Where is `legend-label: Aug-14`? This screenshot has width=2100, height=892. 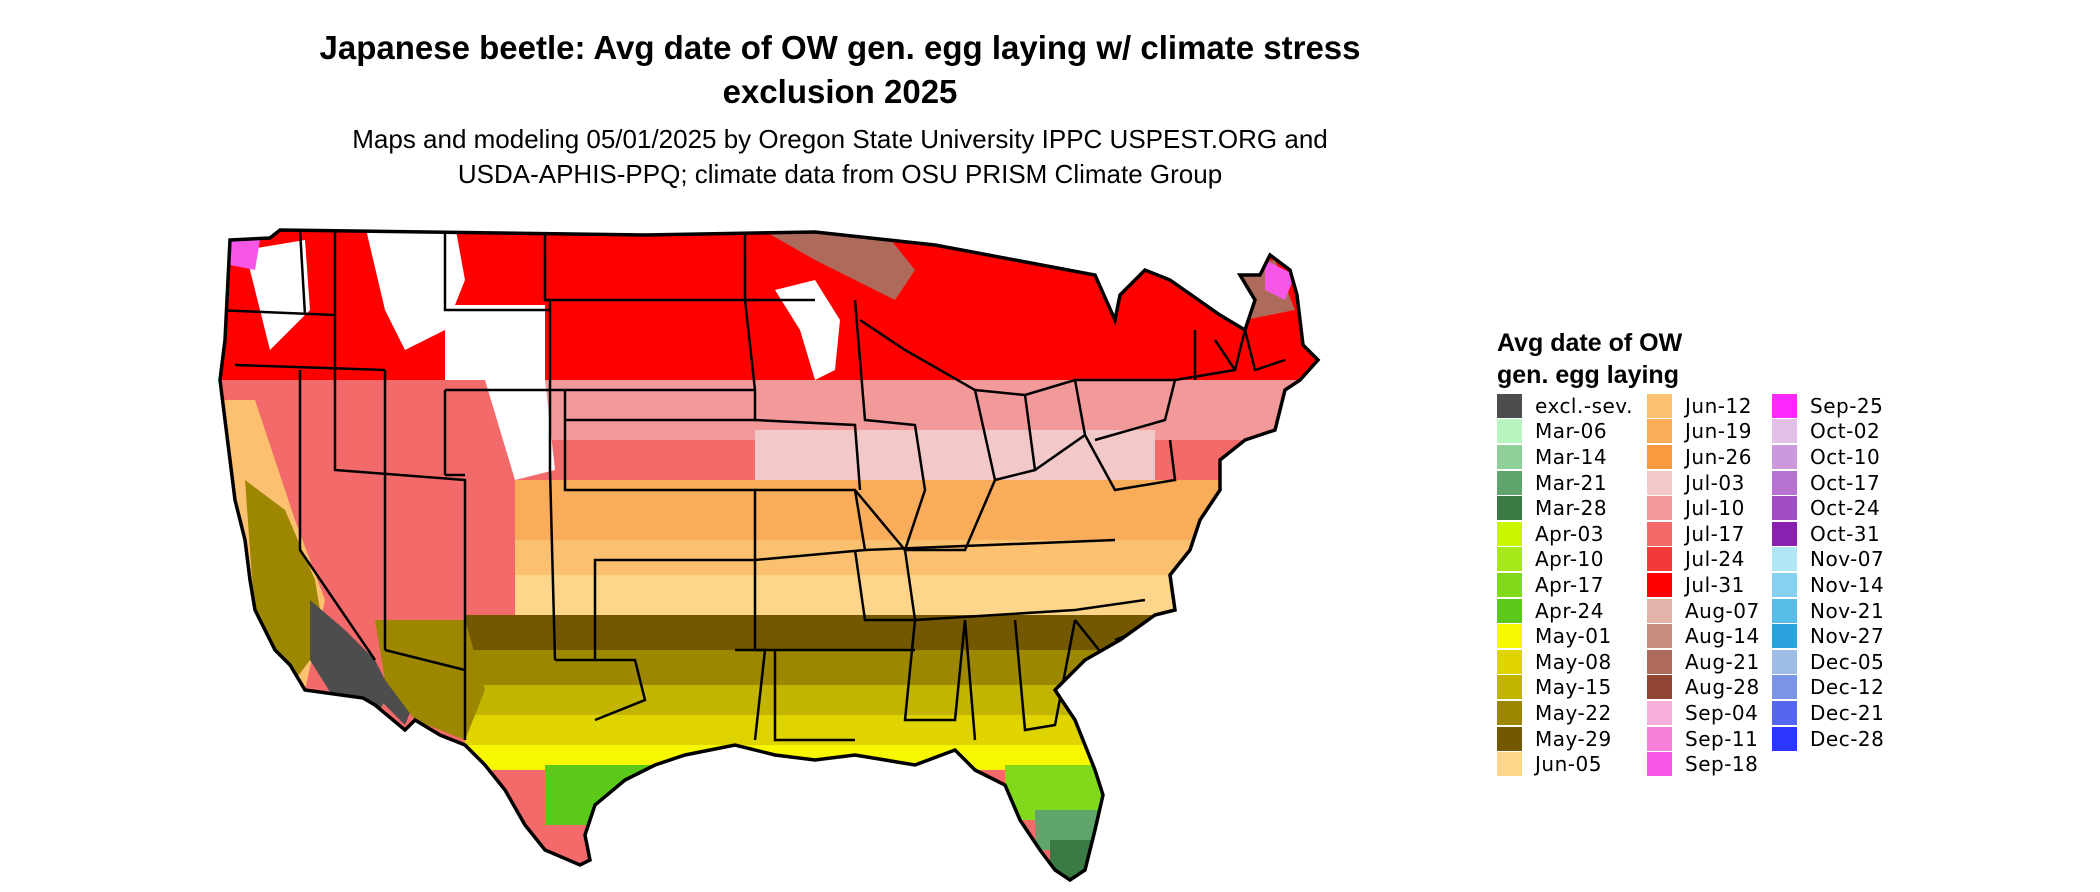 legend-label: Aug-14 is located at coordinates (1722, 636).